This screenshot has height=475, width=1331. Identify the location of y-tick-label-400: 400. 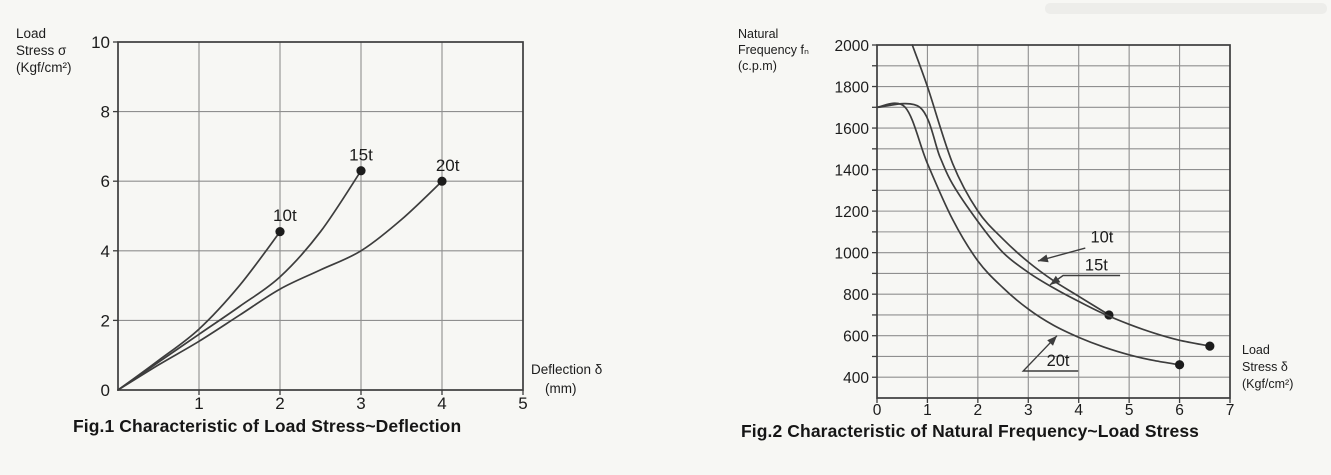
(856, 378).